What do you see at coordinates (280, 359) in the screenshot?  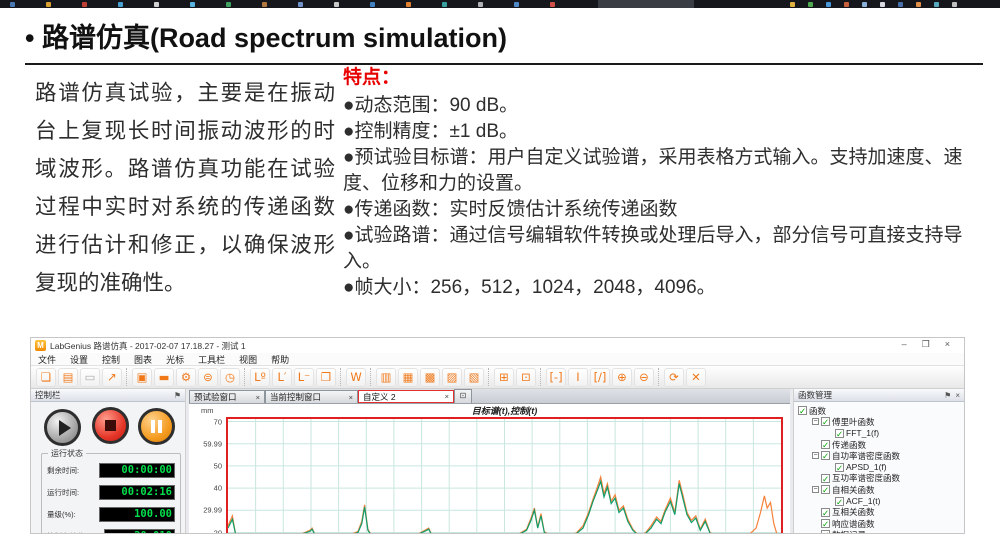 I see `menu-item-帮助: 帮助` at bounding box center [280, 359].